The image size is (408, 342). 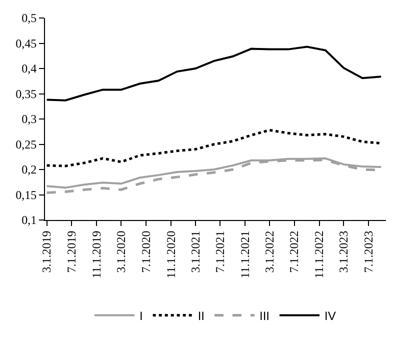 I want to click on y-tick-label: 0,35, so click(x=26, y=93).